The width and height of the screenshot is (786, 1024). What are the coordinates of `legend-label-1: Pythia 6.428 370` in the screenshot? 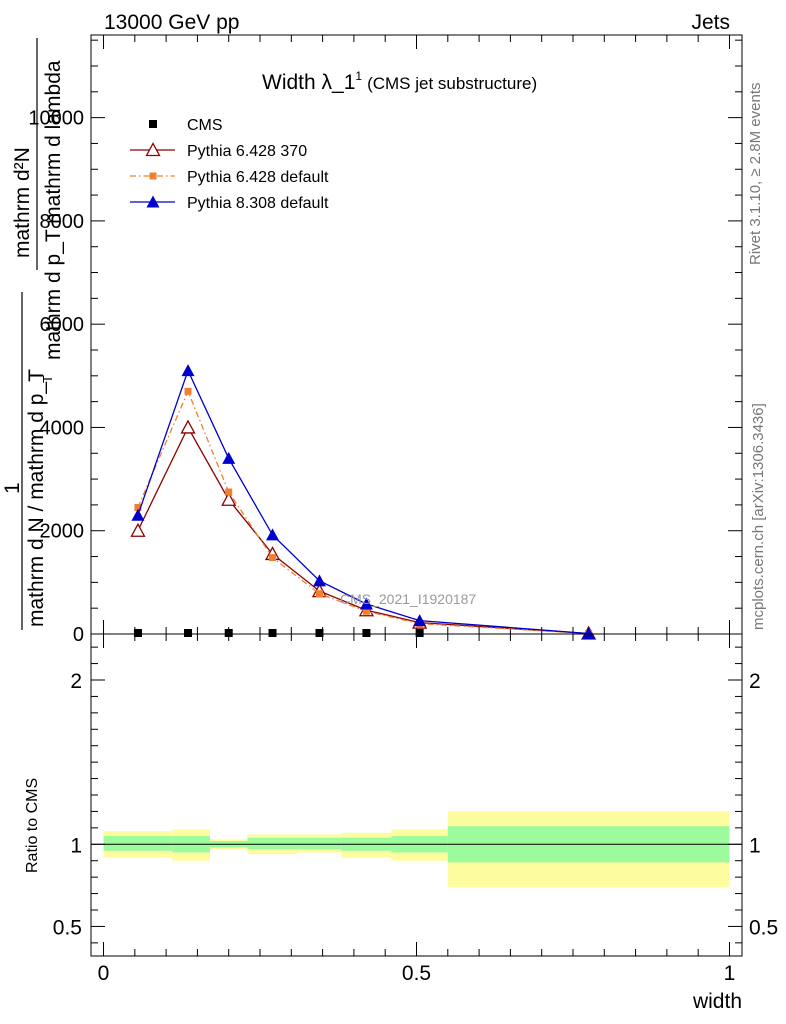 It's located at (247, 151).